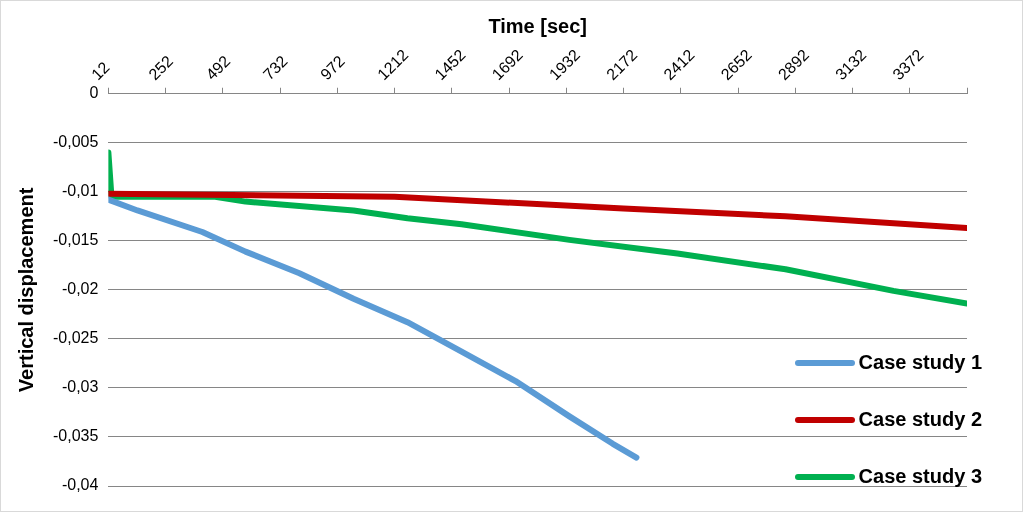 This screenshot has height=512, width=1023. Describe the element at coordinates (275, 68) in the screenshot. I see `x-tick-label: 732` at that location.